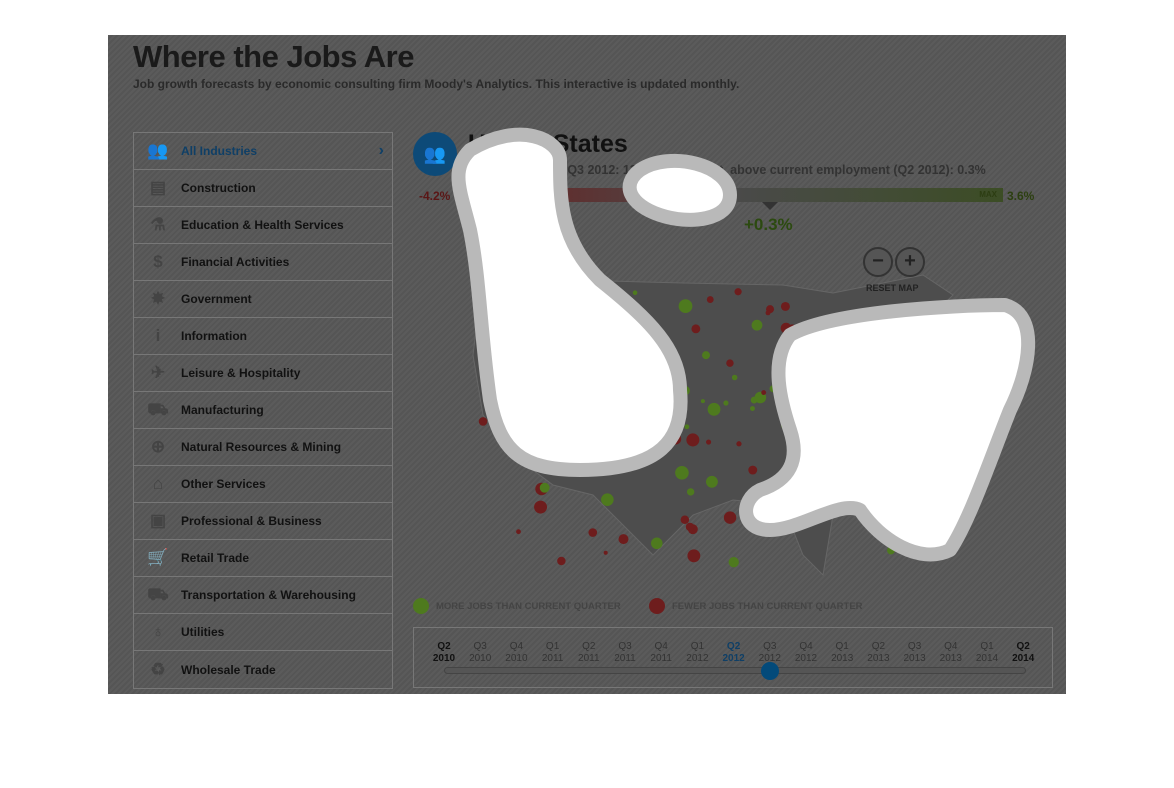  Describe the element at coordinates (263, 521) in the screenshot. I see `sidebar-item-professional-business: ▣ Professional & Business` at that location.